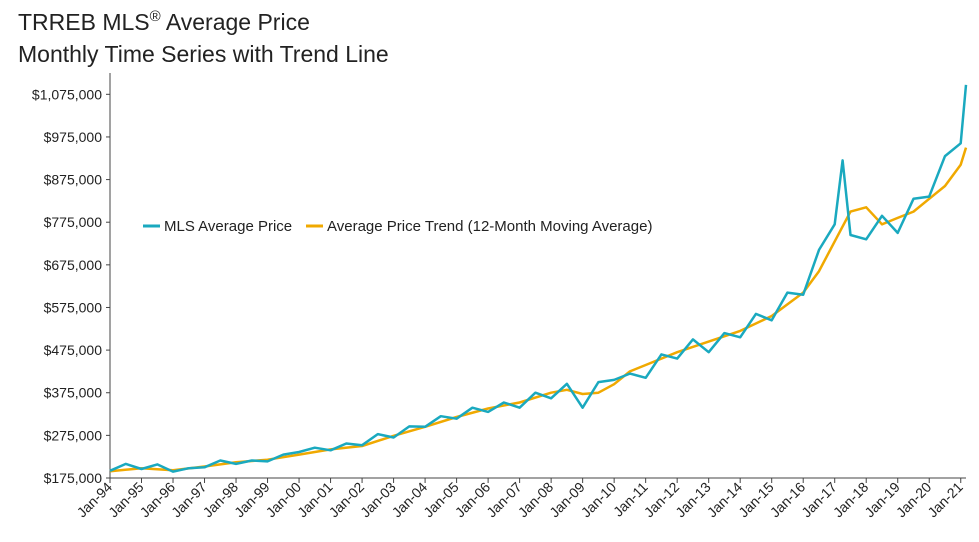  I want to click on y-tick-label: $175,000, so click(73, 478).